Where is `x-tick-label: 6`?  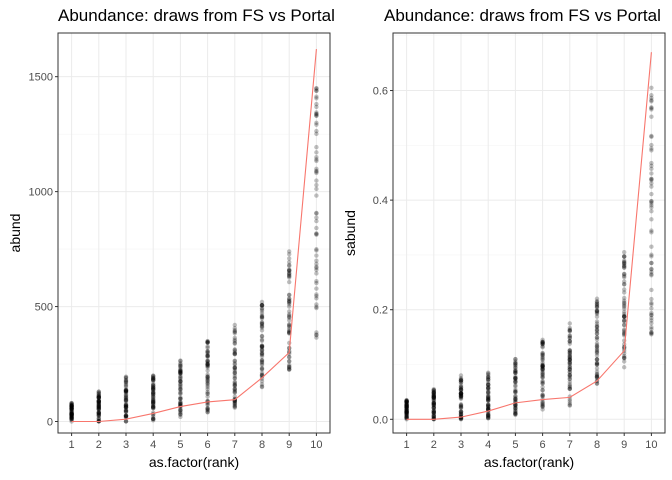
x-tick-label: 6 is located at coordinates (208, 445).